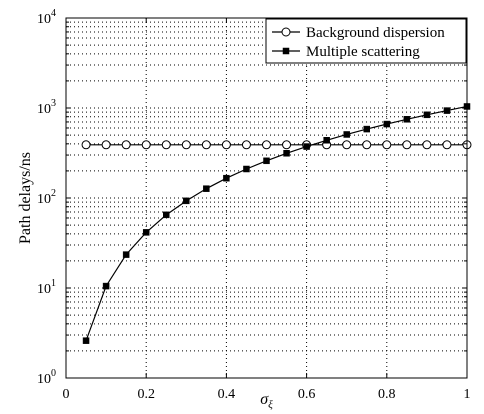 Image resolution: width=484 pixels, height=414 pixels. What do you see at coordinates (46, 287) in the screenshot?
I see `y-tick-label: 10¹` at bounding box center [46, 287].